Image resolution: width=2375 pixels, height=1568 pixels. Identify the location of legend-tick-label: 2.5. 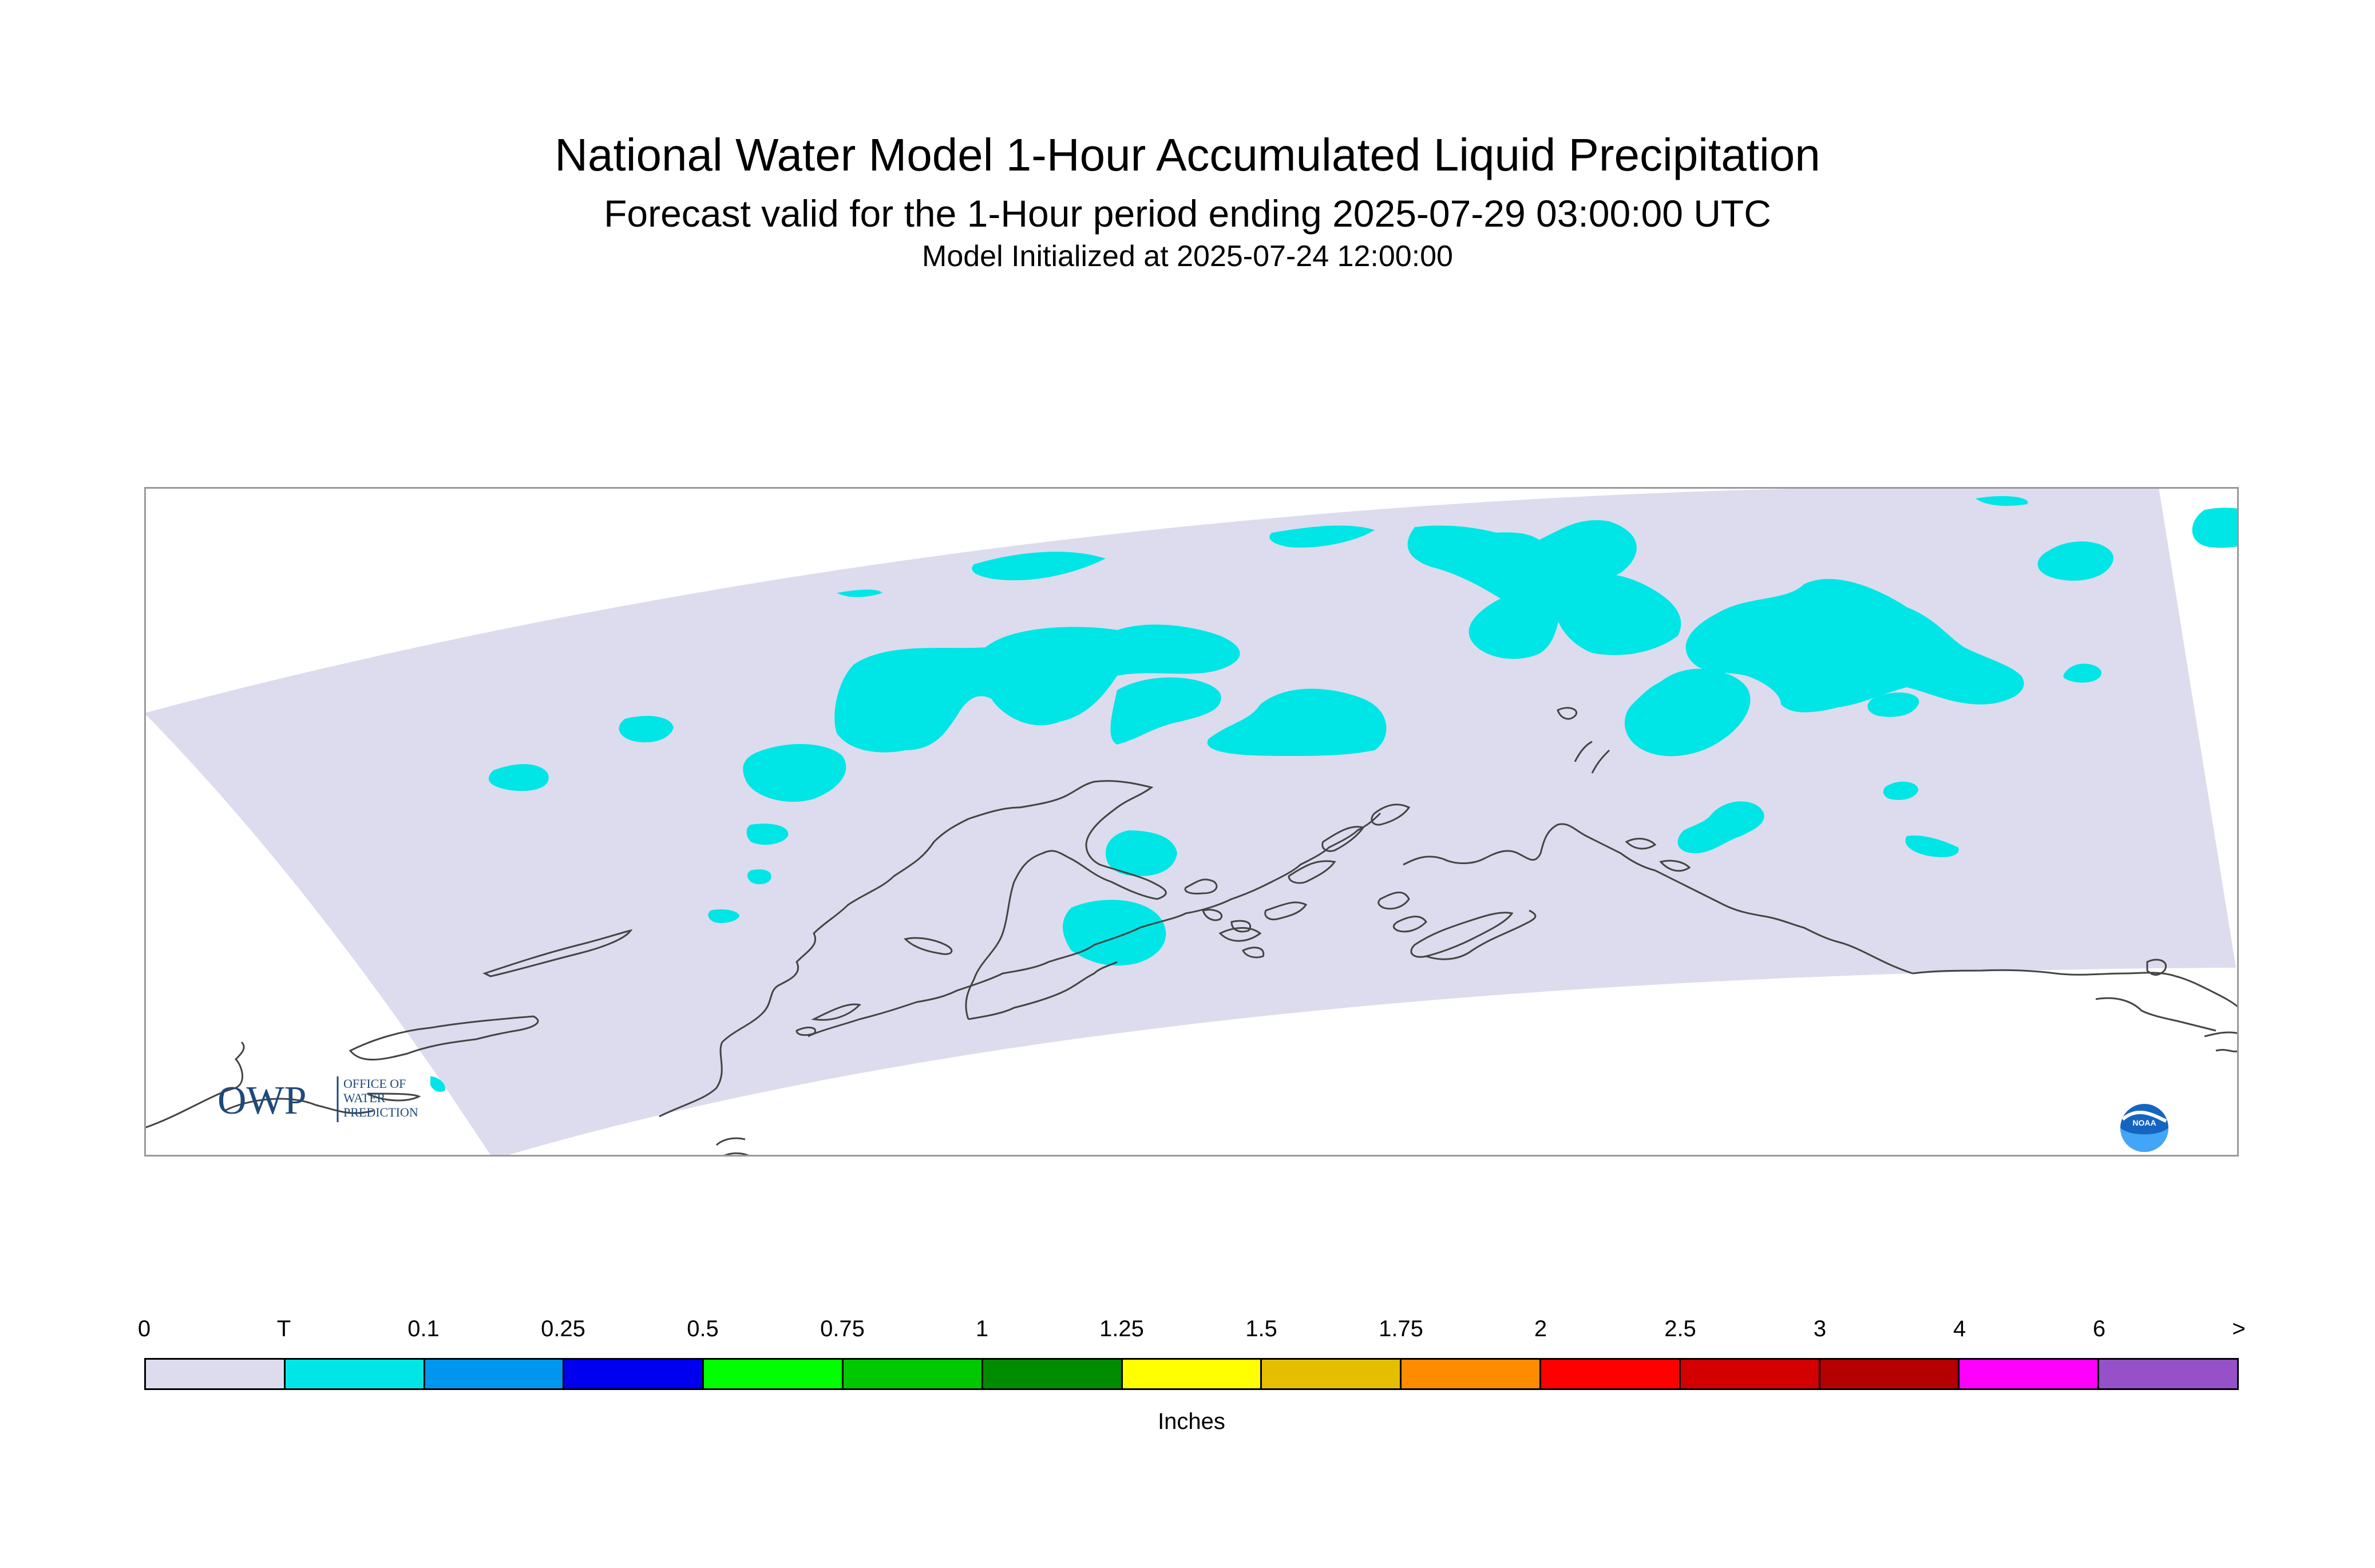
(1680, 1328).